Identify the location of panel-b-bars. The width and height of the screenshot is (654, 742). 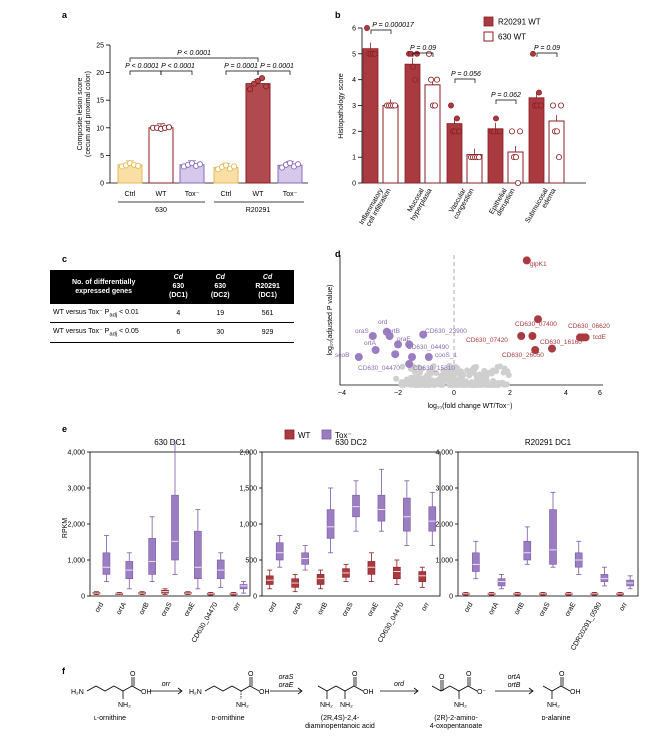
(463, 105).